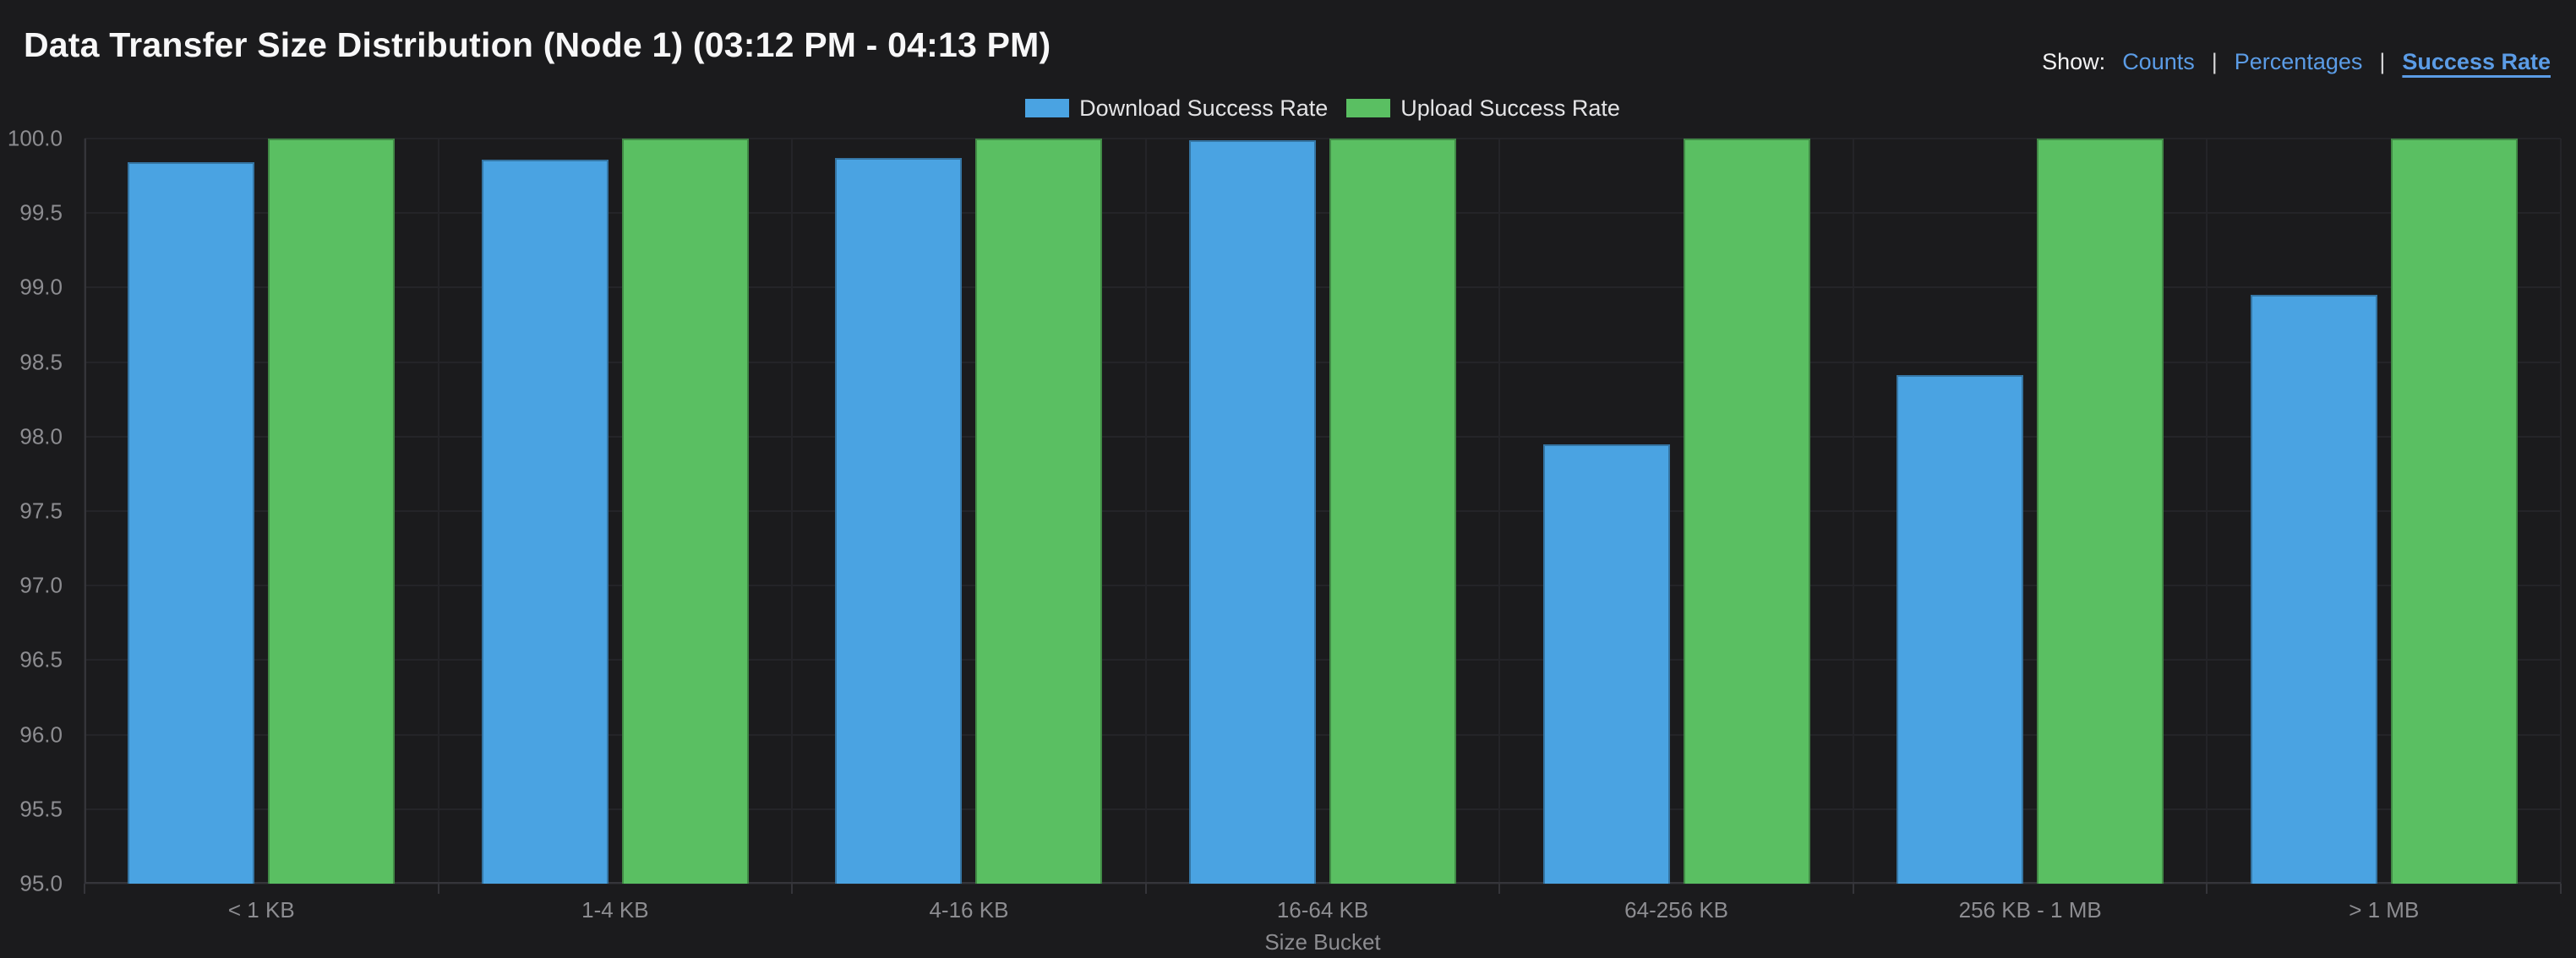 Image resolution: width=2576 pixels, height=958 pixels. Describe the element at coordinates (1323, 138) in the screenshot. I see `gridline-y-100.0` at that location.